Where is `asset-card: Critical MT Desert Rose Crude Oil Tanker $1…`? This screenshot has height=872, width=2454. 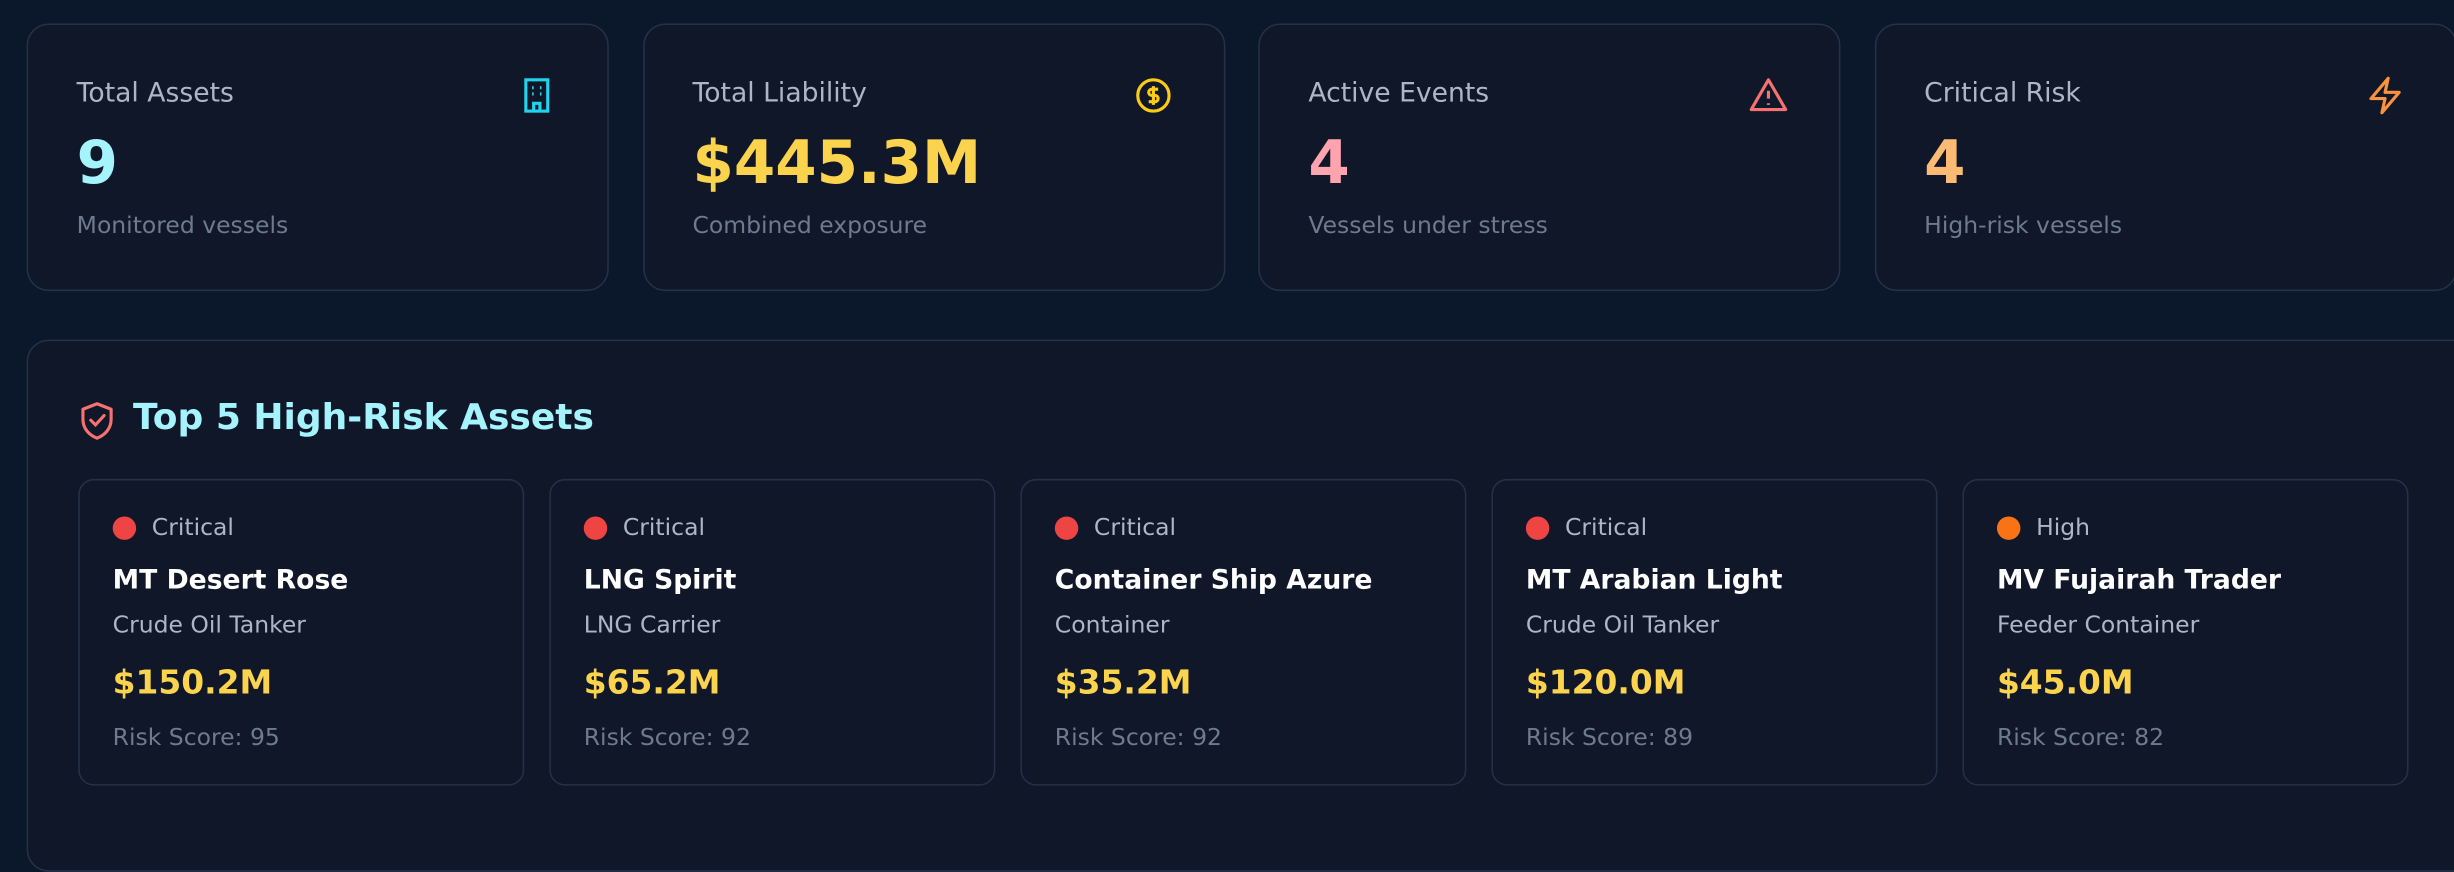
asset-card: Critical MT Desert Rose Crude Oil Tanker $1… is located at coordinates (301, 632).